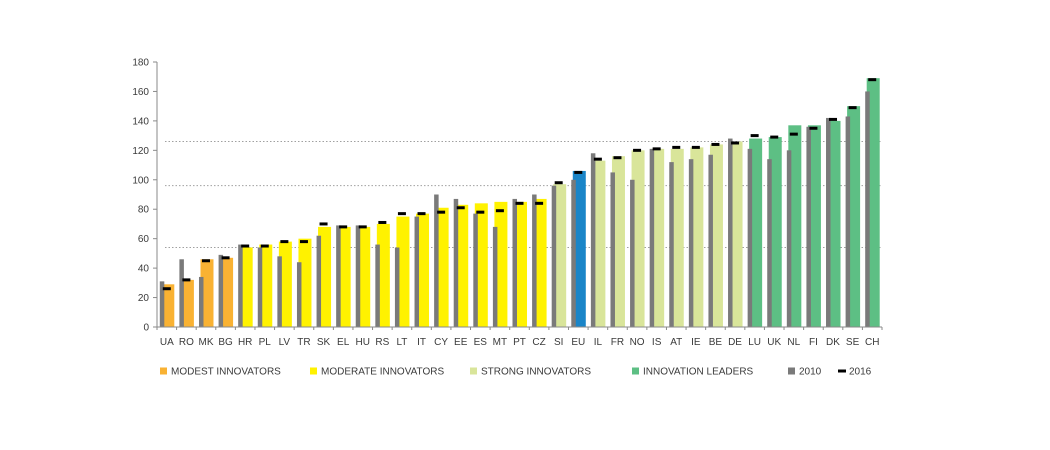  Describe the element at coordinates (691, 243) in the screenshot. I see `bar-2010-ie` at that location.